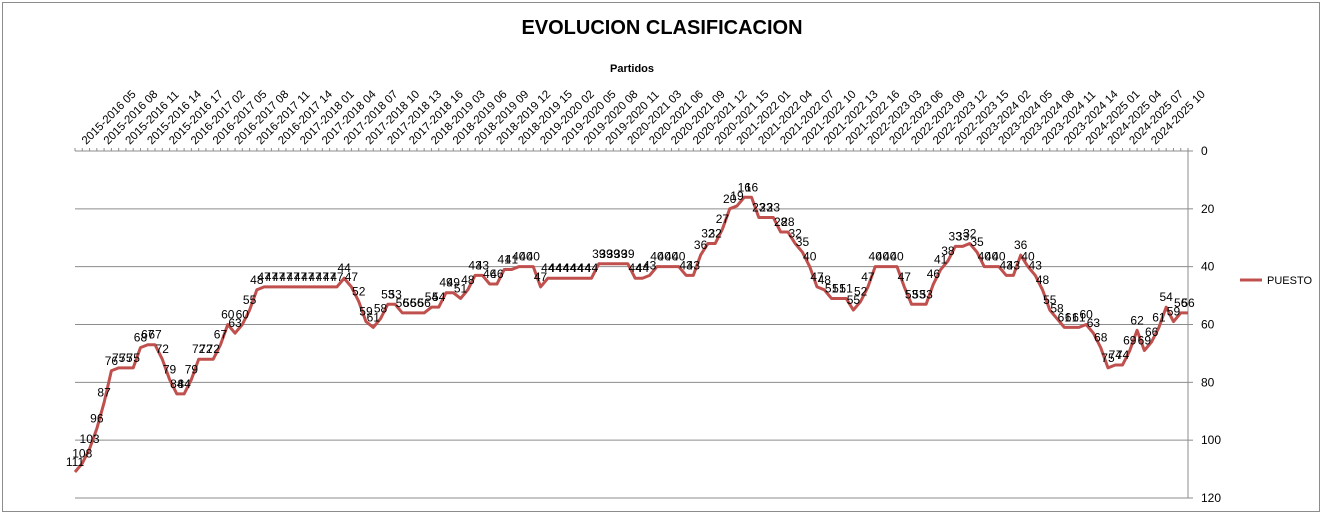  Describe the element at coordinates (1204, 151) in the screenshot. I see `y-tick-label: 0` at that location.